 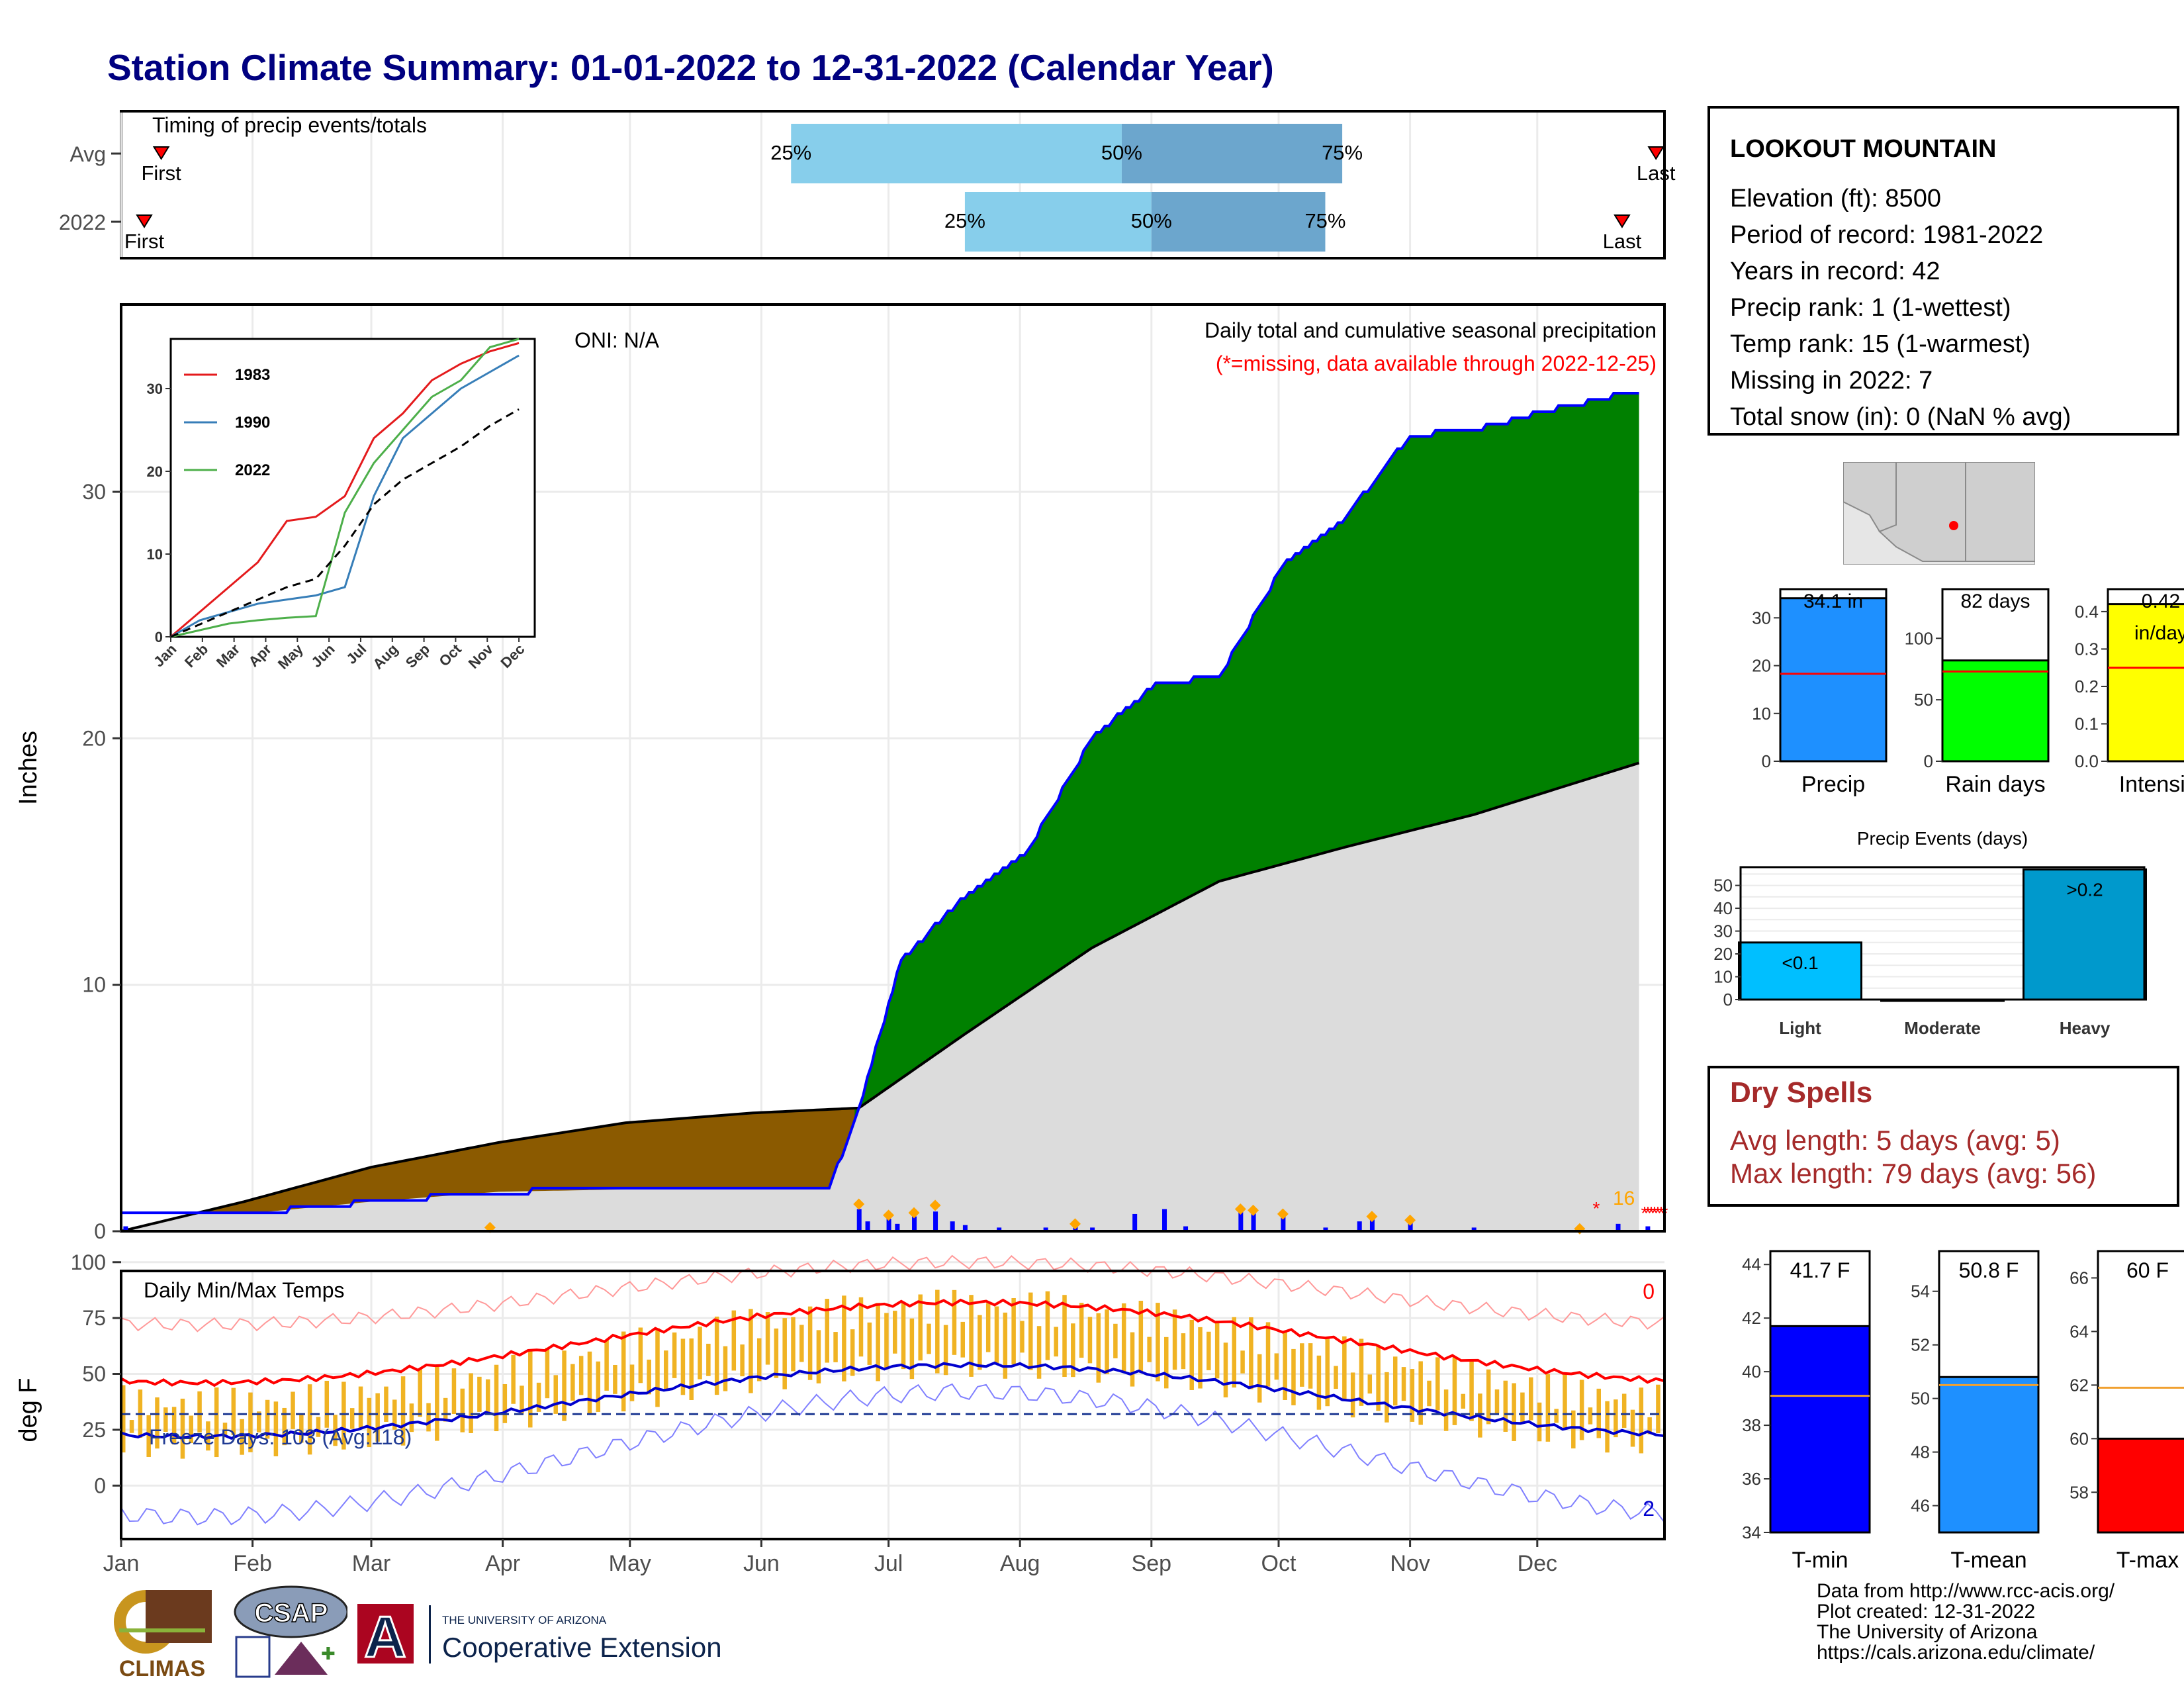 I want to click on summary-bar-tick-label: 0.1, so click(x=2087, y=723).